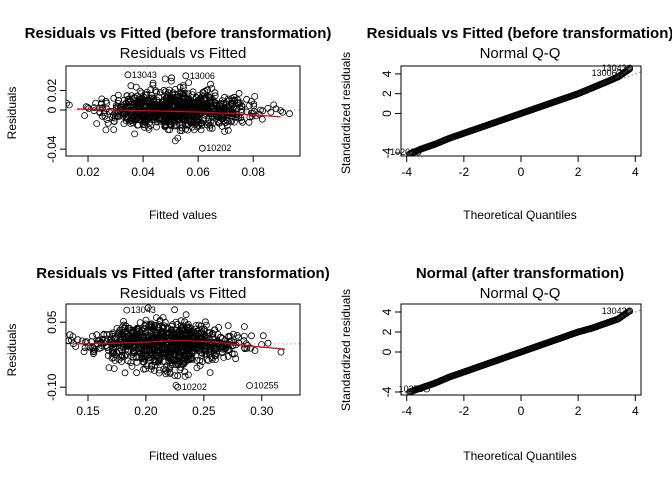 The image size is (672, 480). What do you see at coordinates (202, 76) in the screenshot?
I see `point-label-13006: 13006` at bounding box center [202, 76].